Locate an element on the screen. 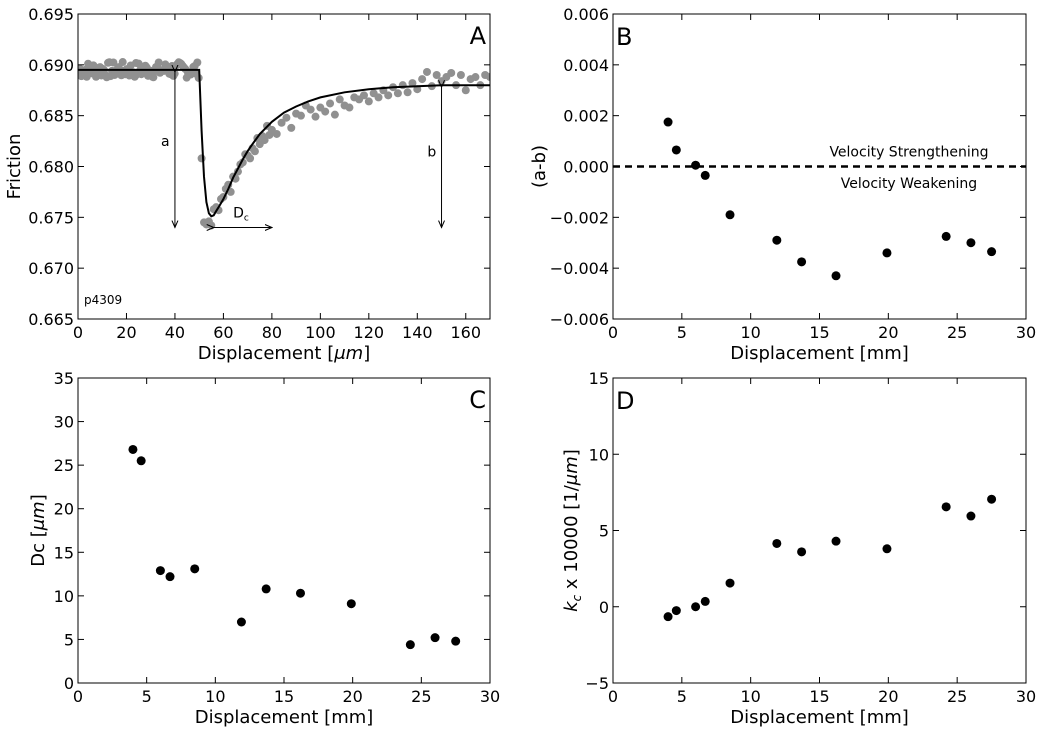  y-tick-label: −5 is located at coordinates (597, 683).